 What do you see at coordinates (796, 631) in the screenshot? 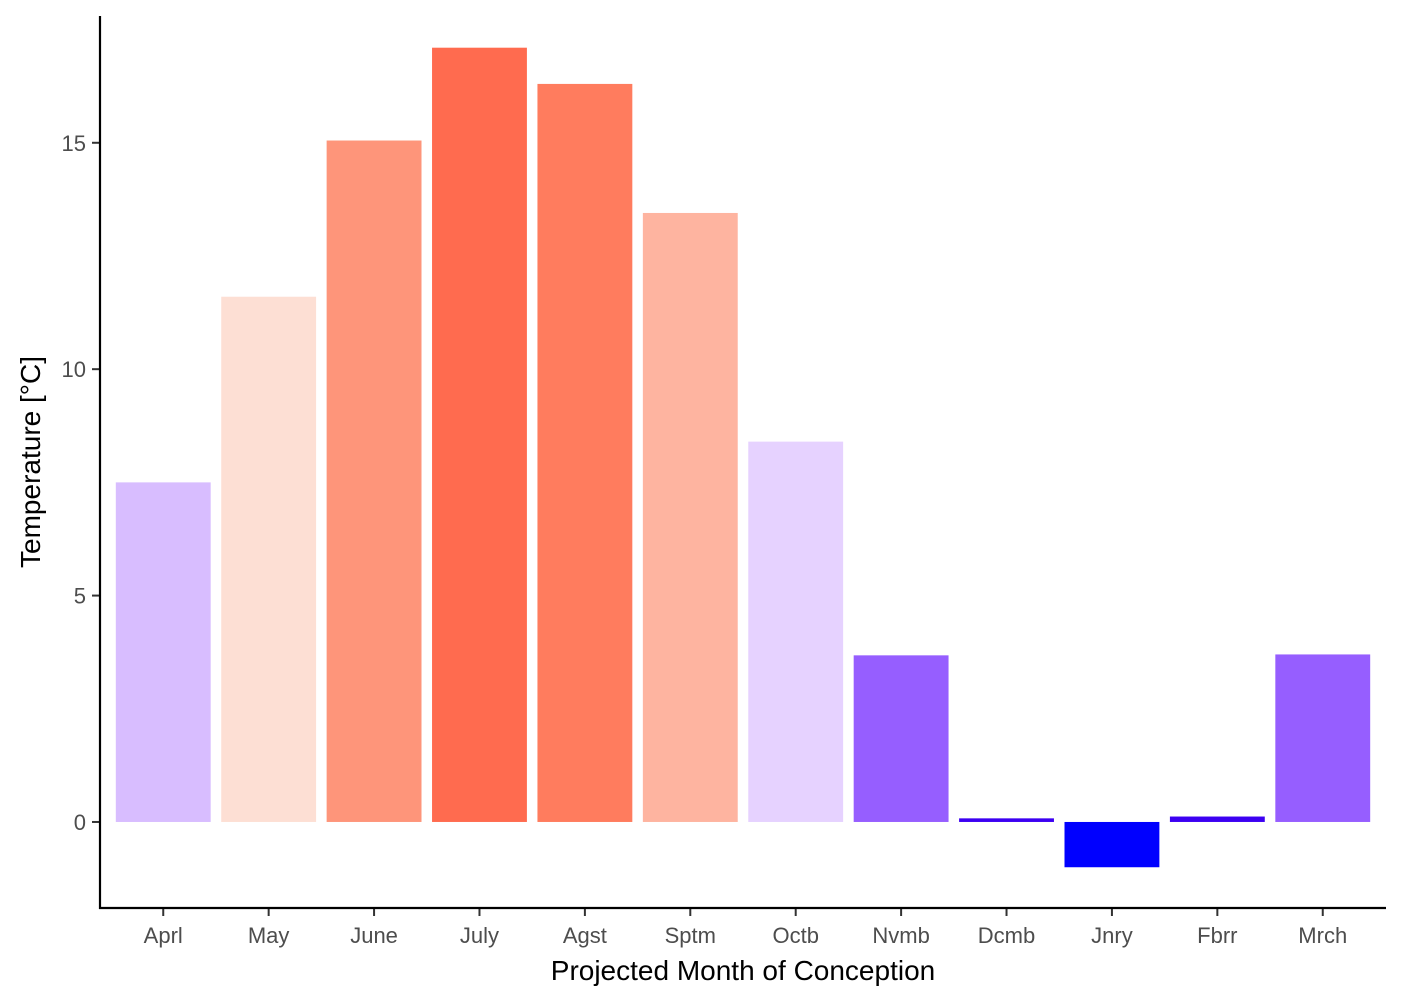
I see `bar-octb` at bounding box center [796, 631].